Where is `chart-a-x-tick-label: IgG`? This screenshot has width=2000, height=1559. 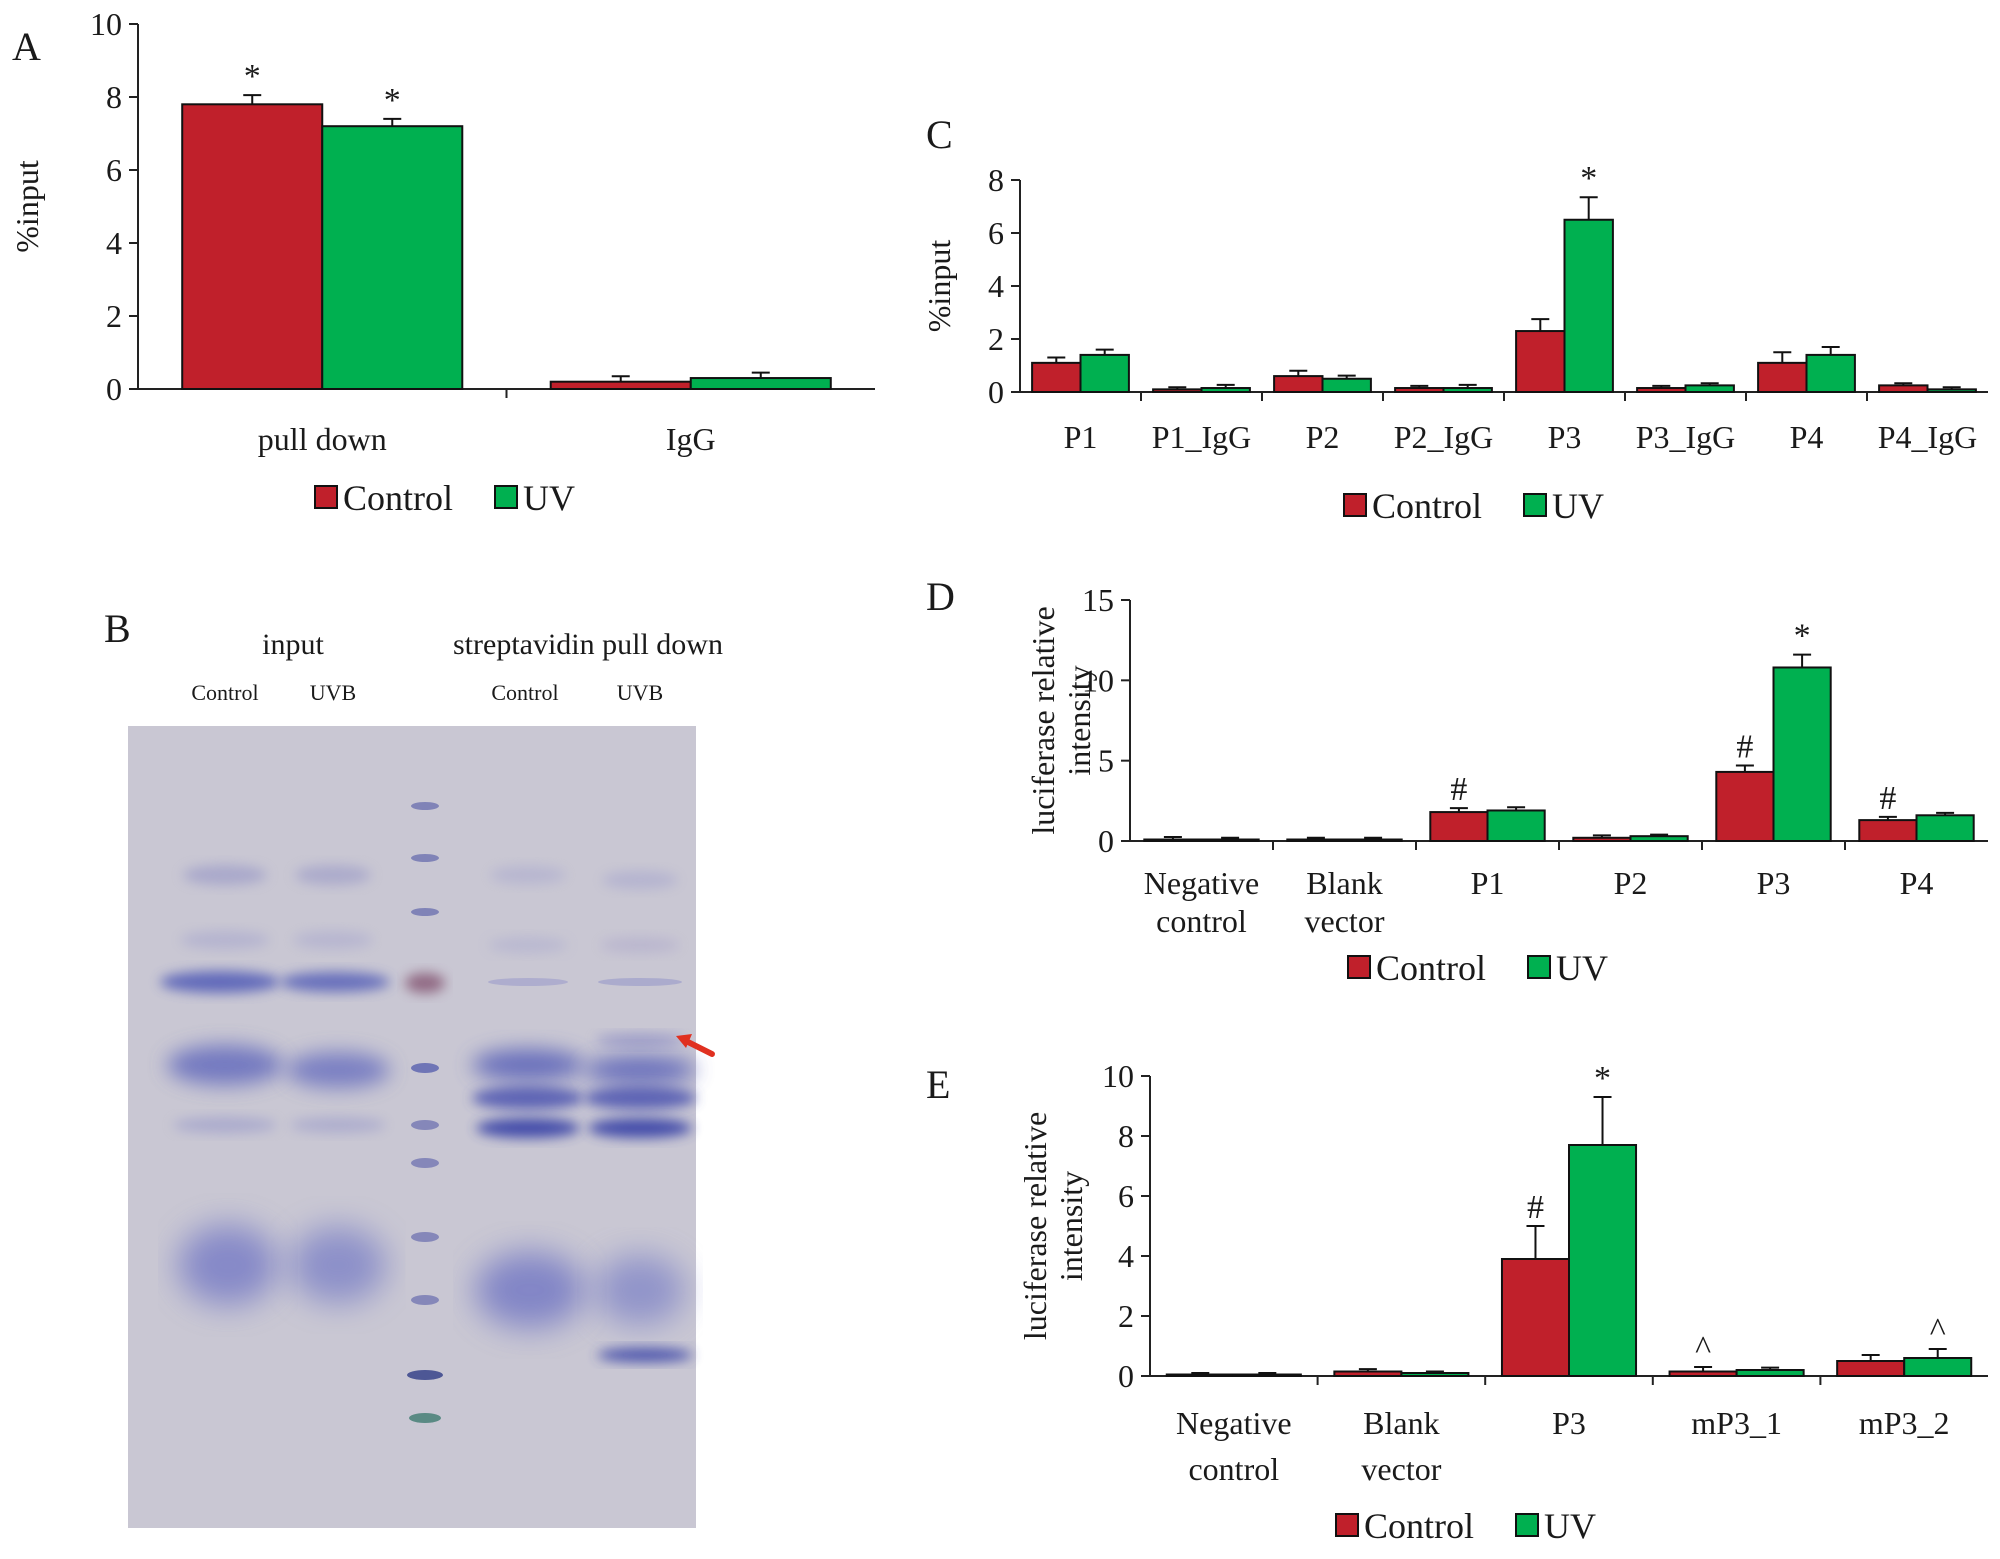
chart-a-x-tick-label: IgG is located at coordinates (691, 439).